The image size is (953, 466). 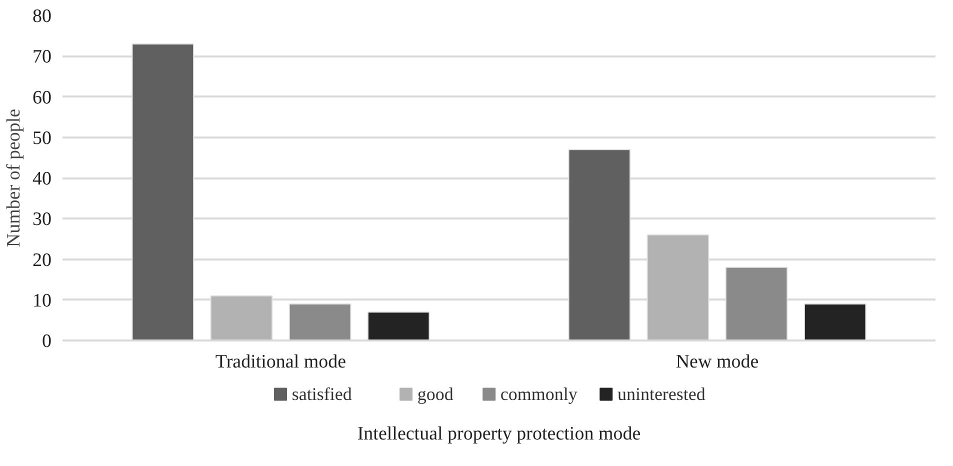 I want to click on y-tick-label: 60, so click(x=42, y=97).